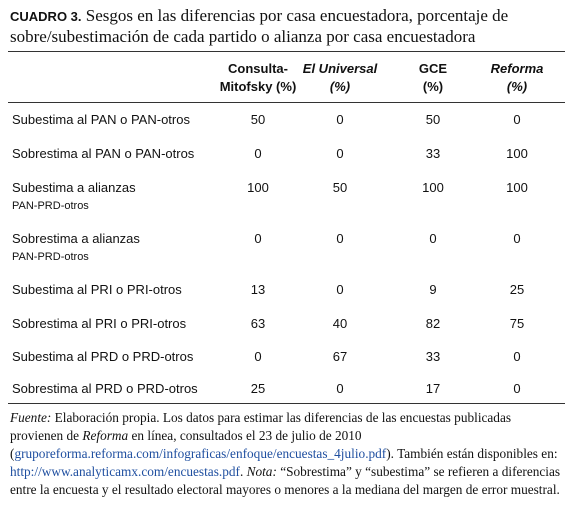 Image resolution: width=573 pixels, height=510 pixels. What do you see at coordinates (258, 323) in the screenshot?
I see `cell: 63` at bounding box center [258, 323].